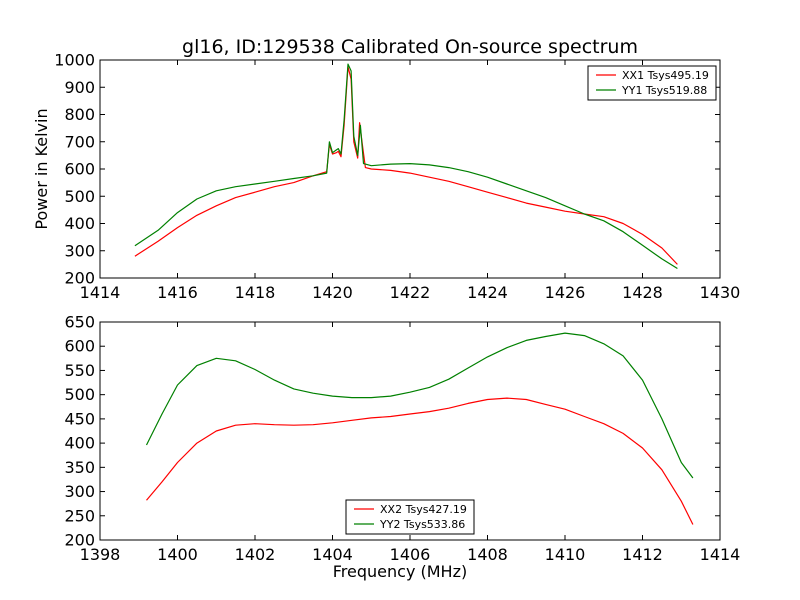 Image resolution: width=800 pixels, height=600 pixels. What do you see at coordinates (177, 554) in the screenshot?
I see `x-tick-label: 1400` at bounding box center [177, 554].